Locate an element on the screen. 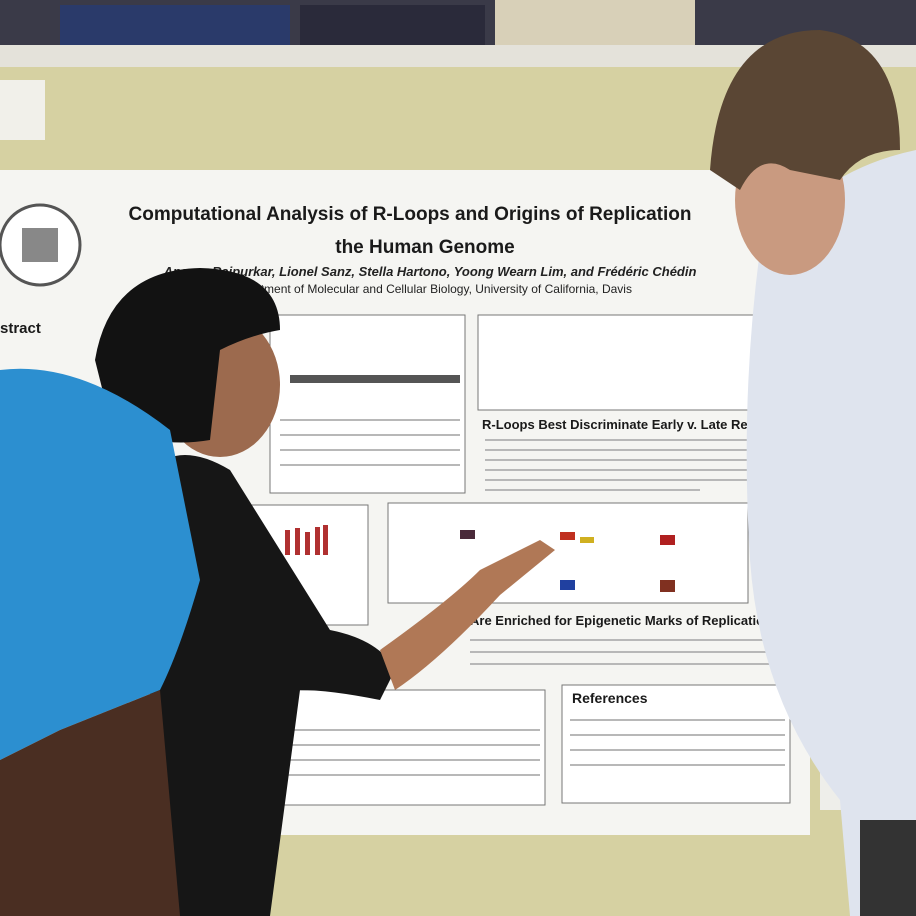  shelf is located at coordinates (458, 56).